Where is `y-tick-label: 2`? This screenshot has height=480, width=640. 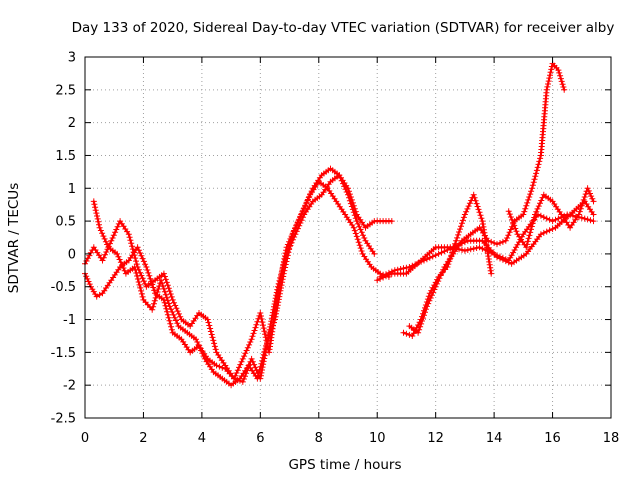 y-tick-label: 2 is located at coordinates (72, 123).